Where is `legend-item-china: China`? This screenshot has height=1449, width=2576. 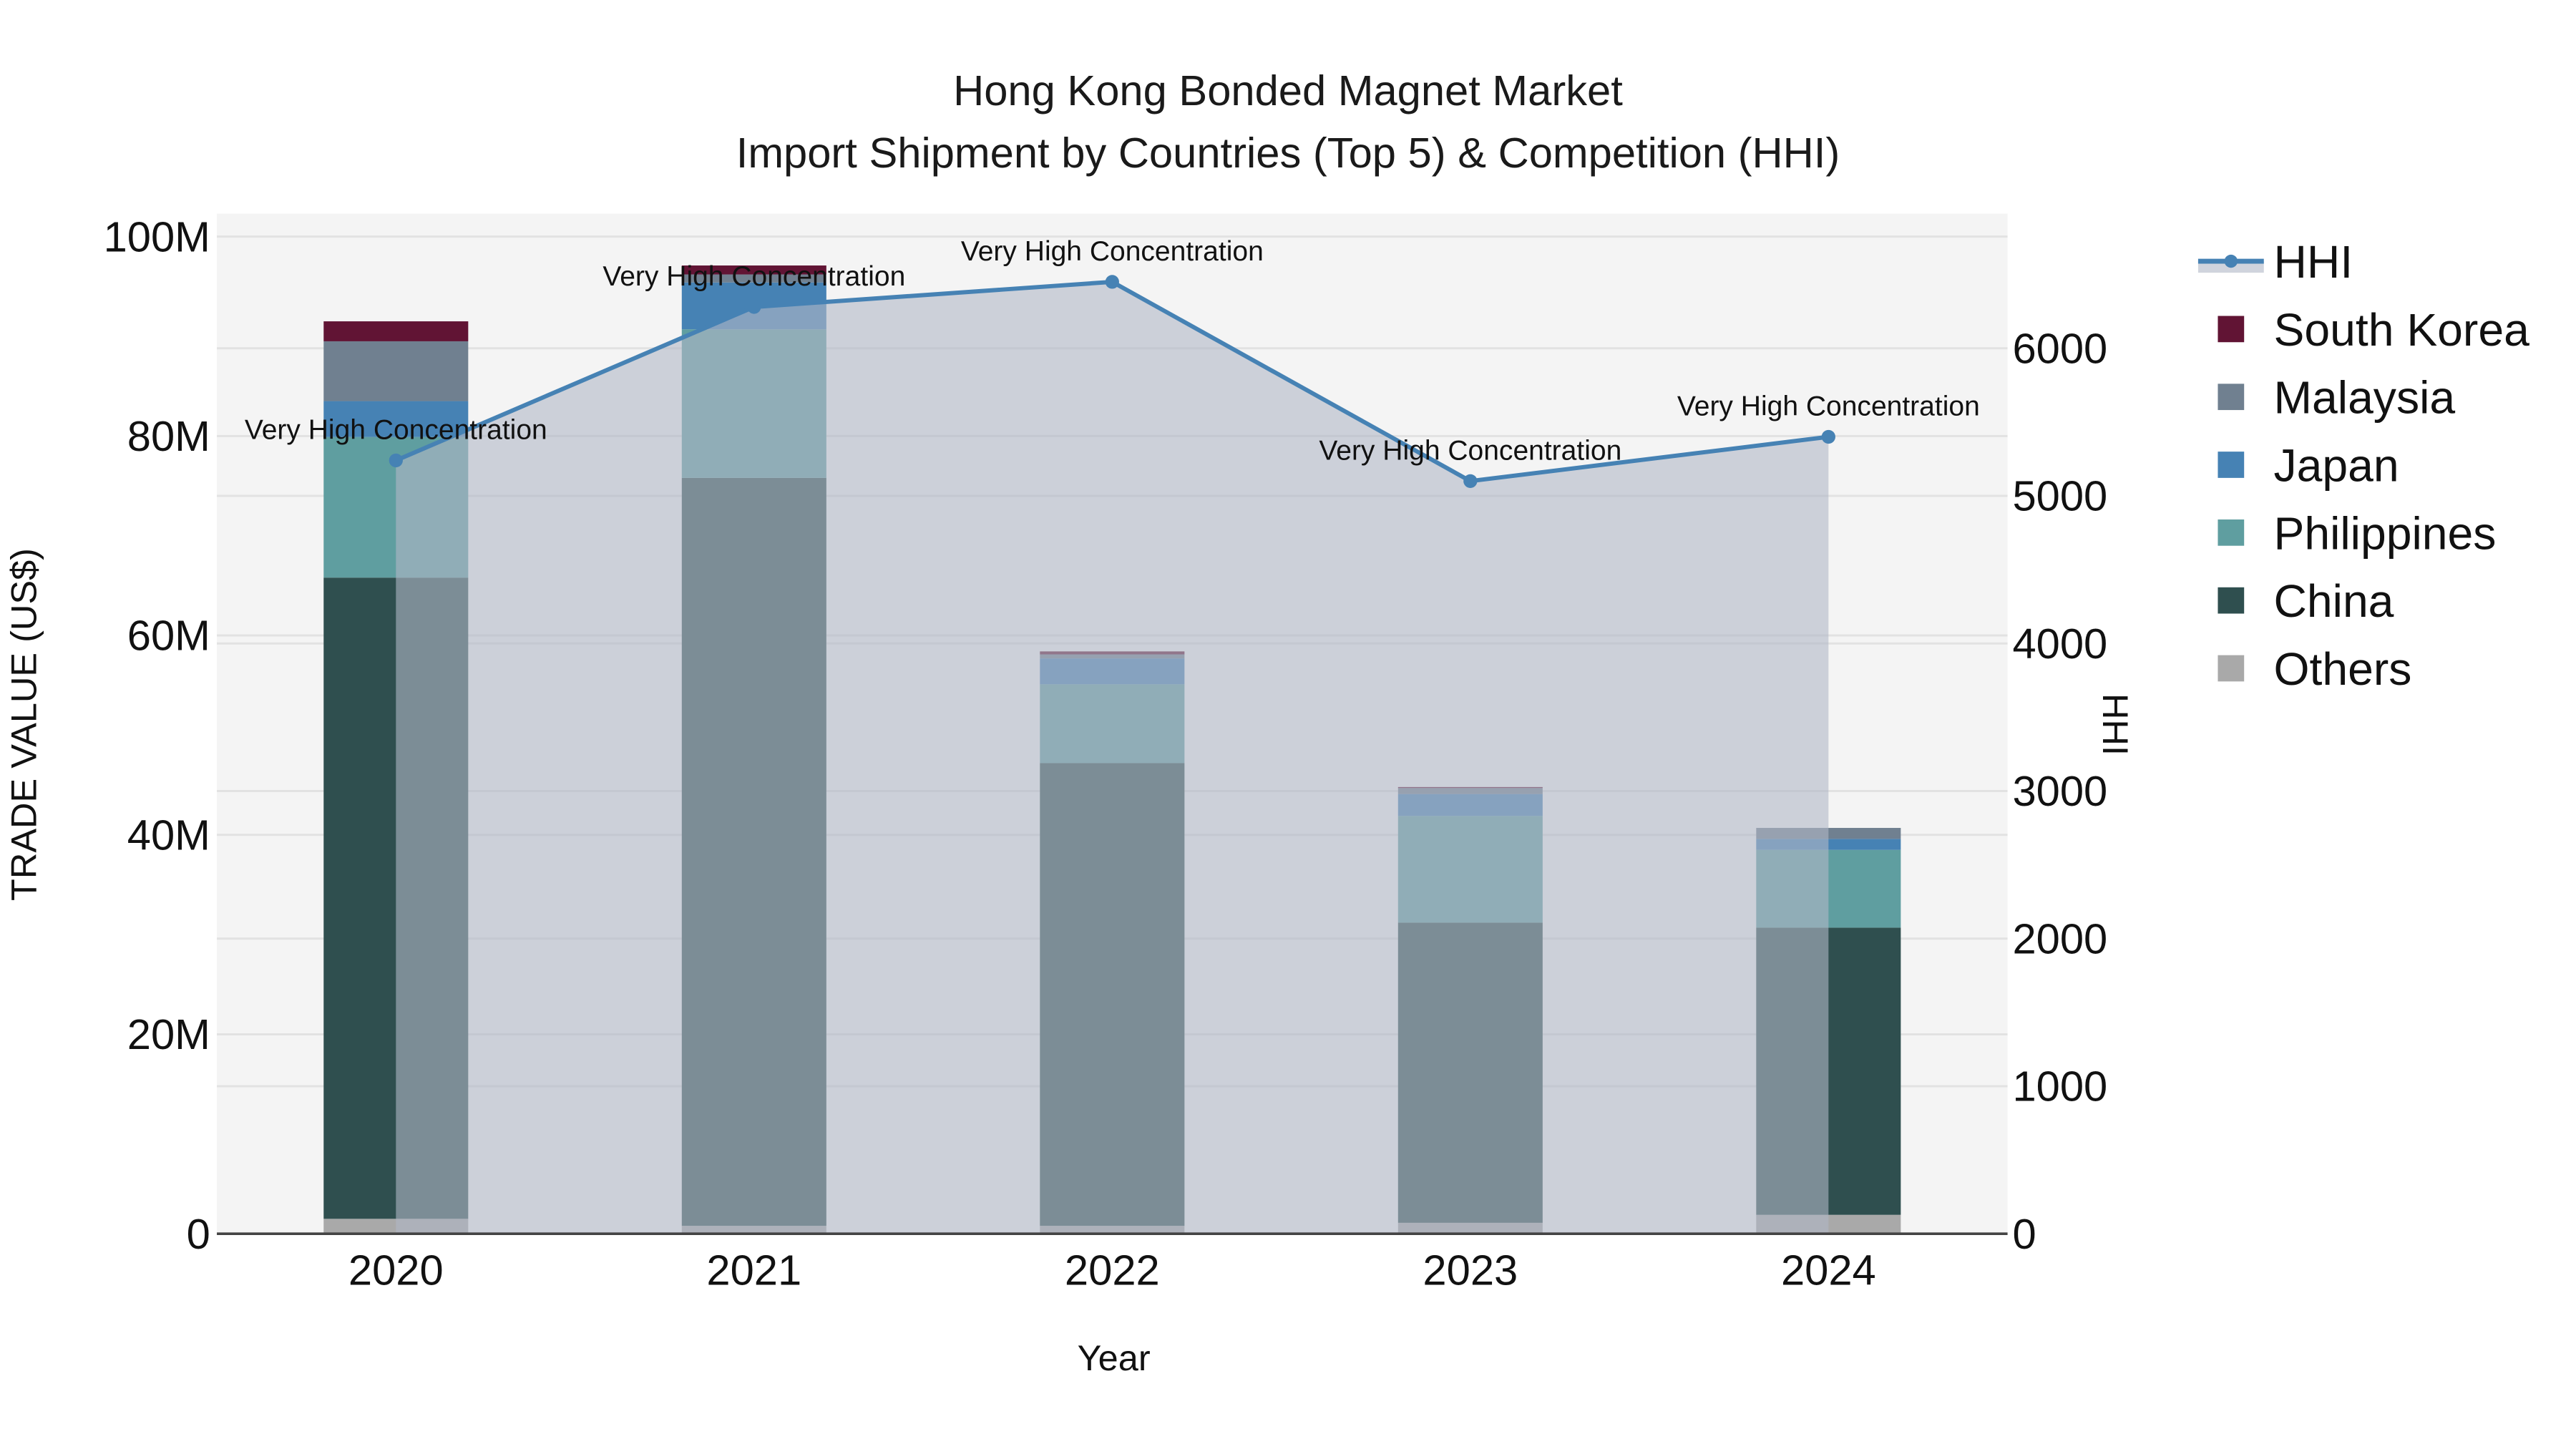
legend-item-china: China is located at coordinates (2306, 601).